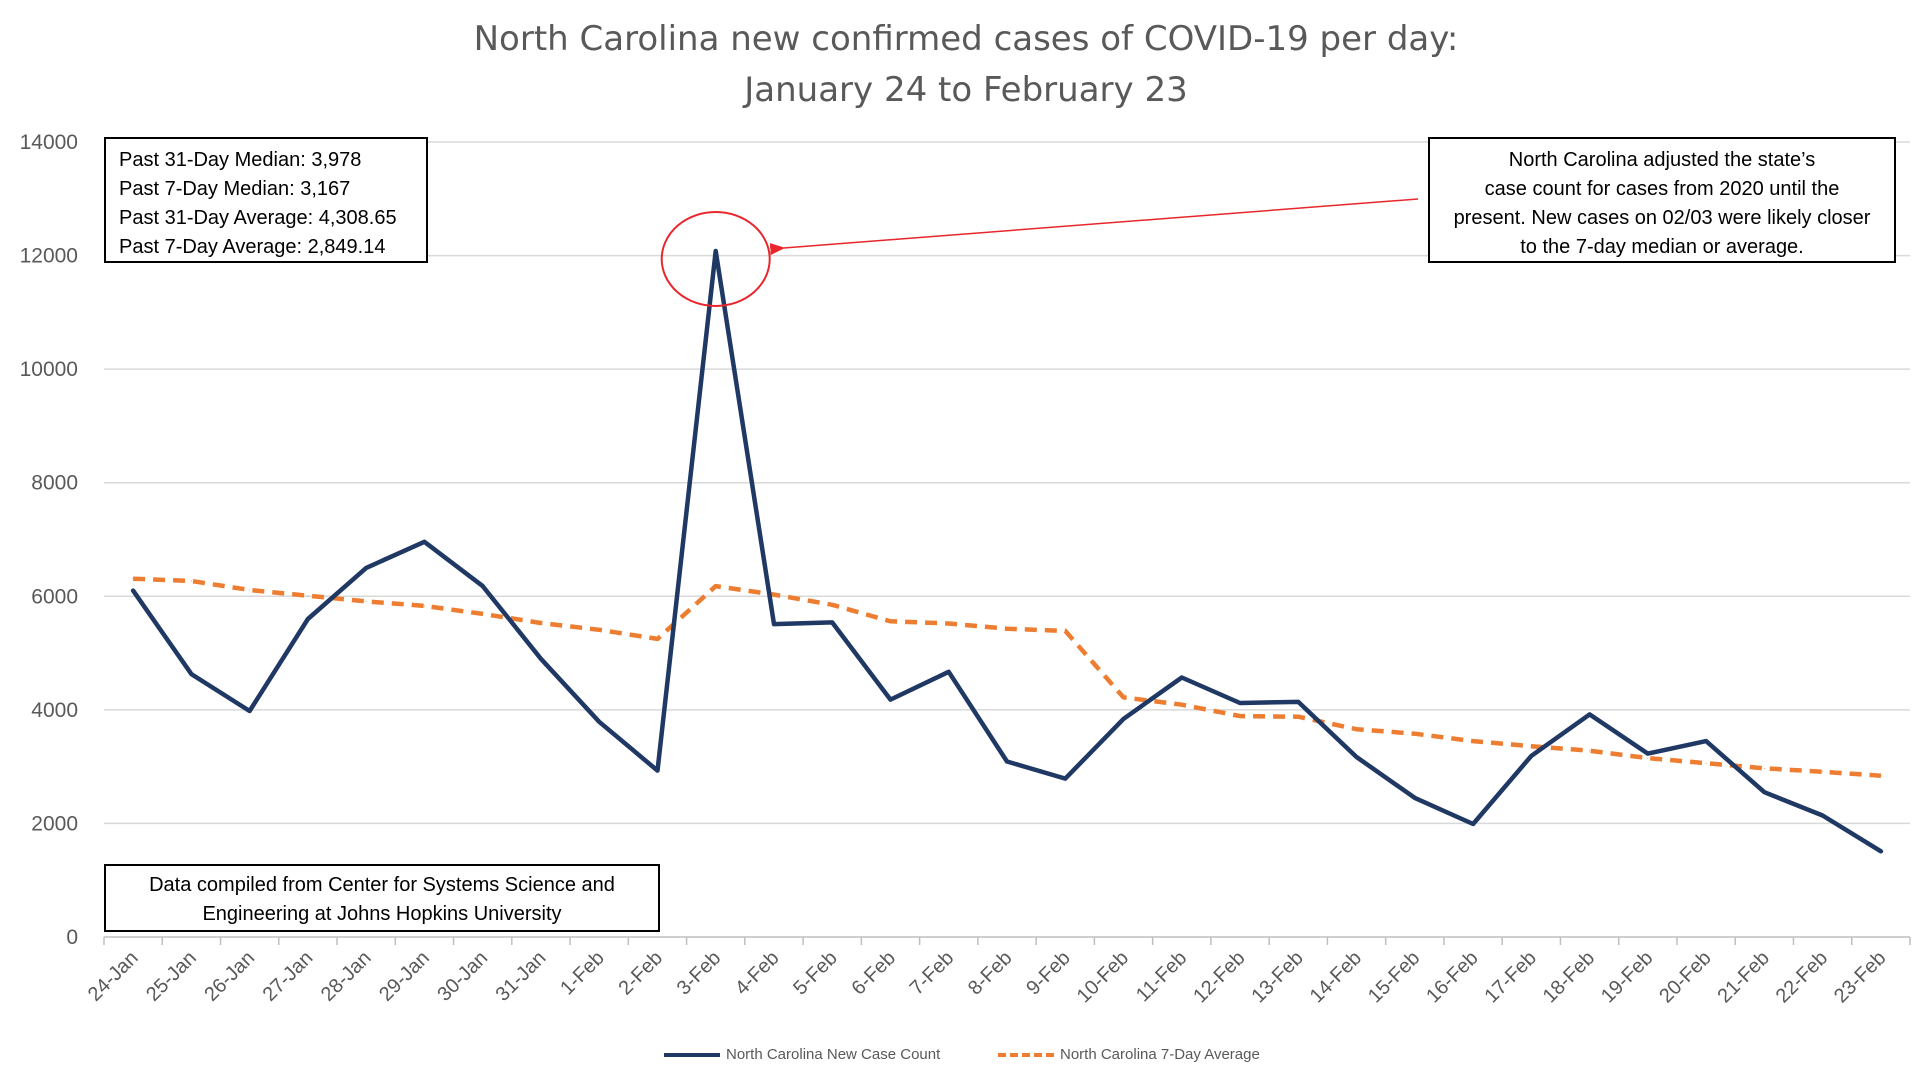 The image size is (1920, 1080). What do you see at coordinates (1510, 977) in the screenshot?
I see `x-tick-label: 17-Feb` at bounding box center [1510, 977].